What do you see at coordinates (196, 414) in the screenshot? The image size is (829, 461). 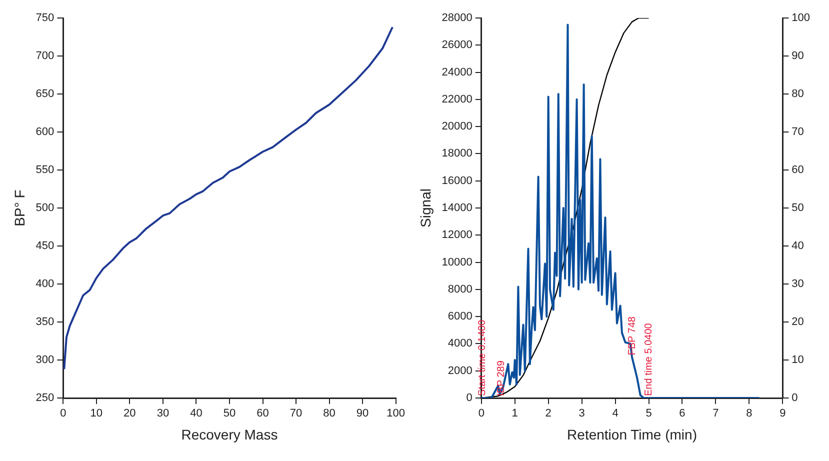 I see `x-tick-label: 40` at bounding box center [196, 414].